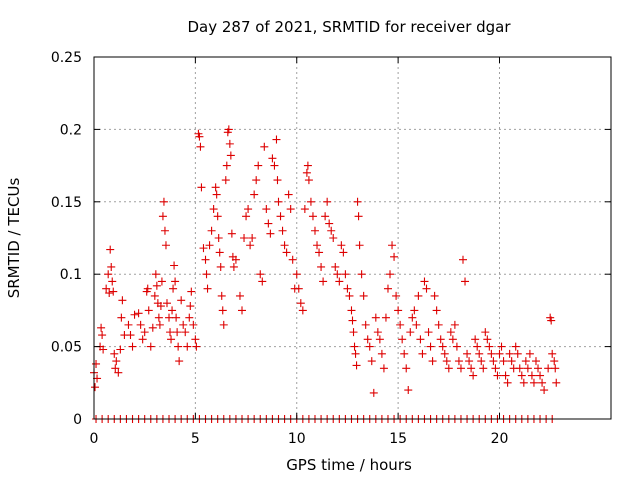 This screenshot has width=640, height=485. What do you see at coordinates (195, 439) in the screenshot?
I see `x-tick-label: 5` at bounding box center [195, 439].